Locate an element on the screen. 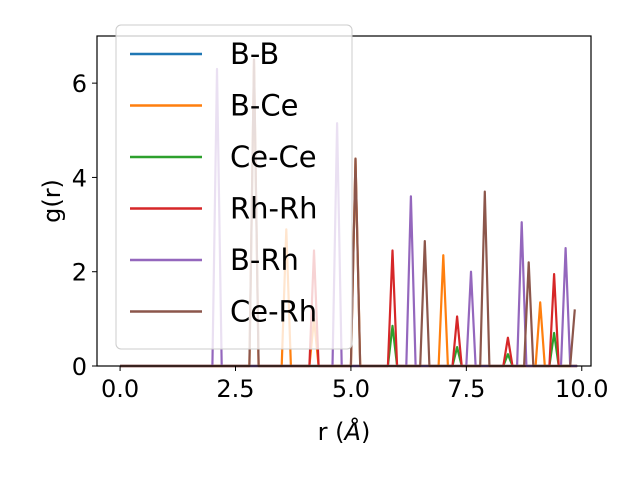 This screenshot has height=480, width=640. legend-label-b-rh: B-Rh is located at coordinates (264, 260).